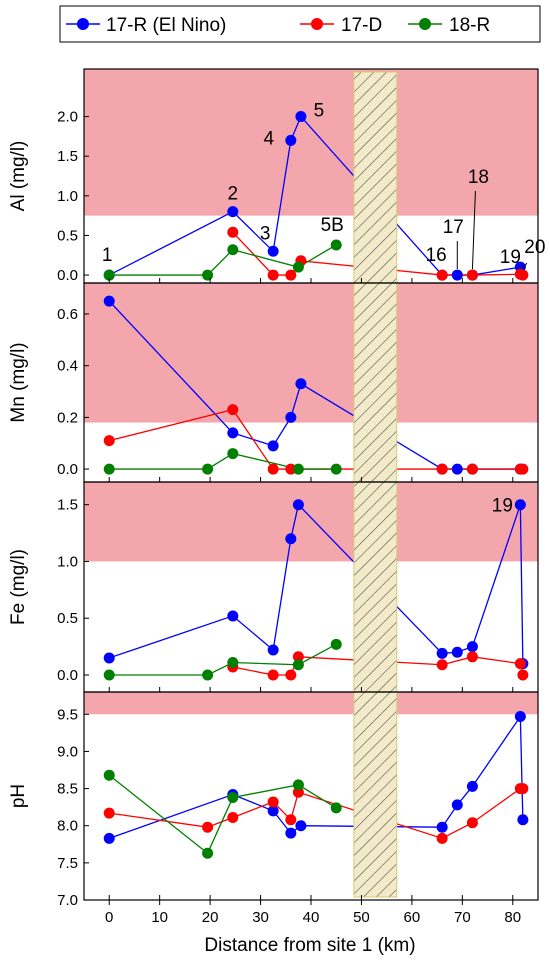 The width and height of the screenshot is (550, 968). What do you see at coordinates (67, 618) in the screenshot?
I see `y-tick-label-fe: 0.5` at bounding box center [67, 618].